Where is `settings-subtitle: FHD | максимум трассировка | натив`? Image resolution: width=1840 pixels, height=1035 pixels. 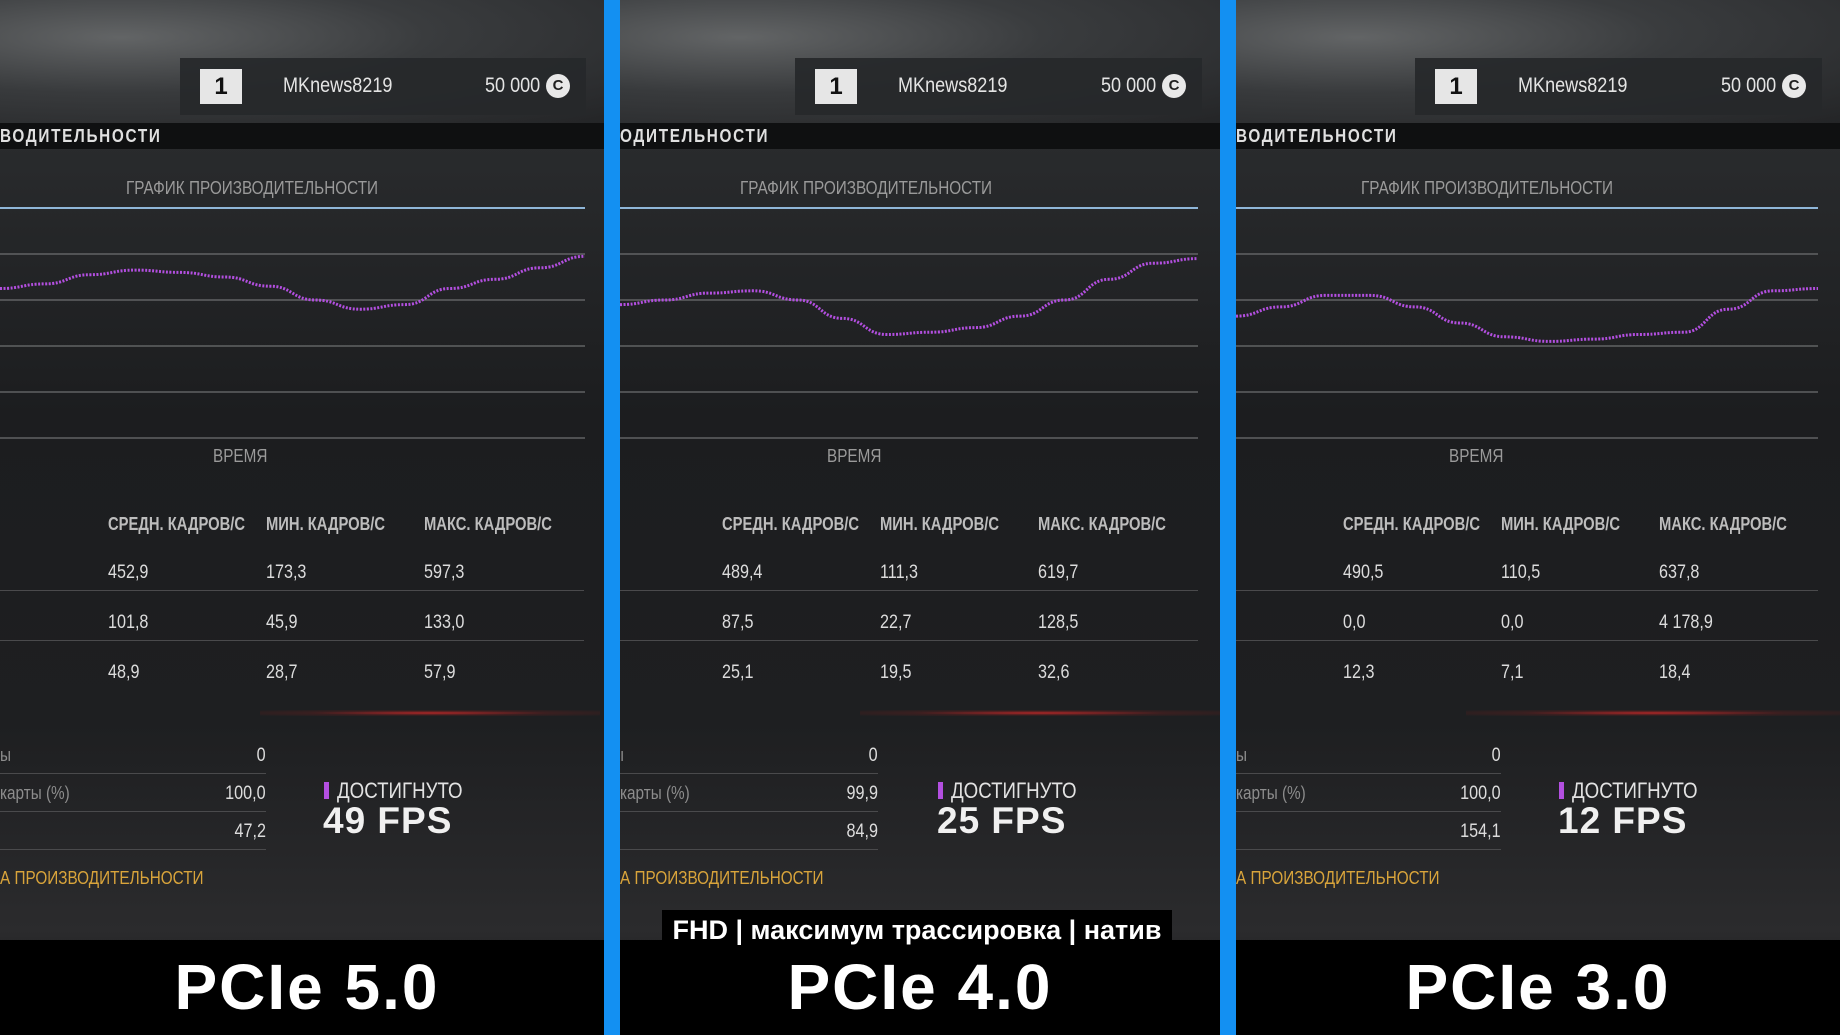 settings-subtitle: FHD | максимум трассировка | натив is located at coordinates (917, 930).